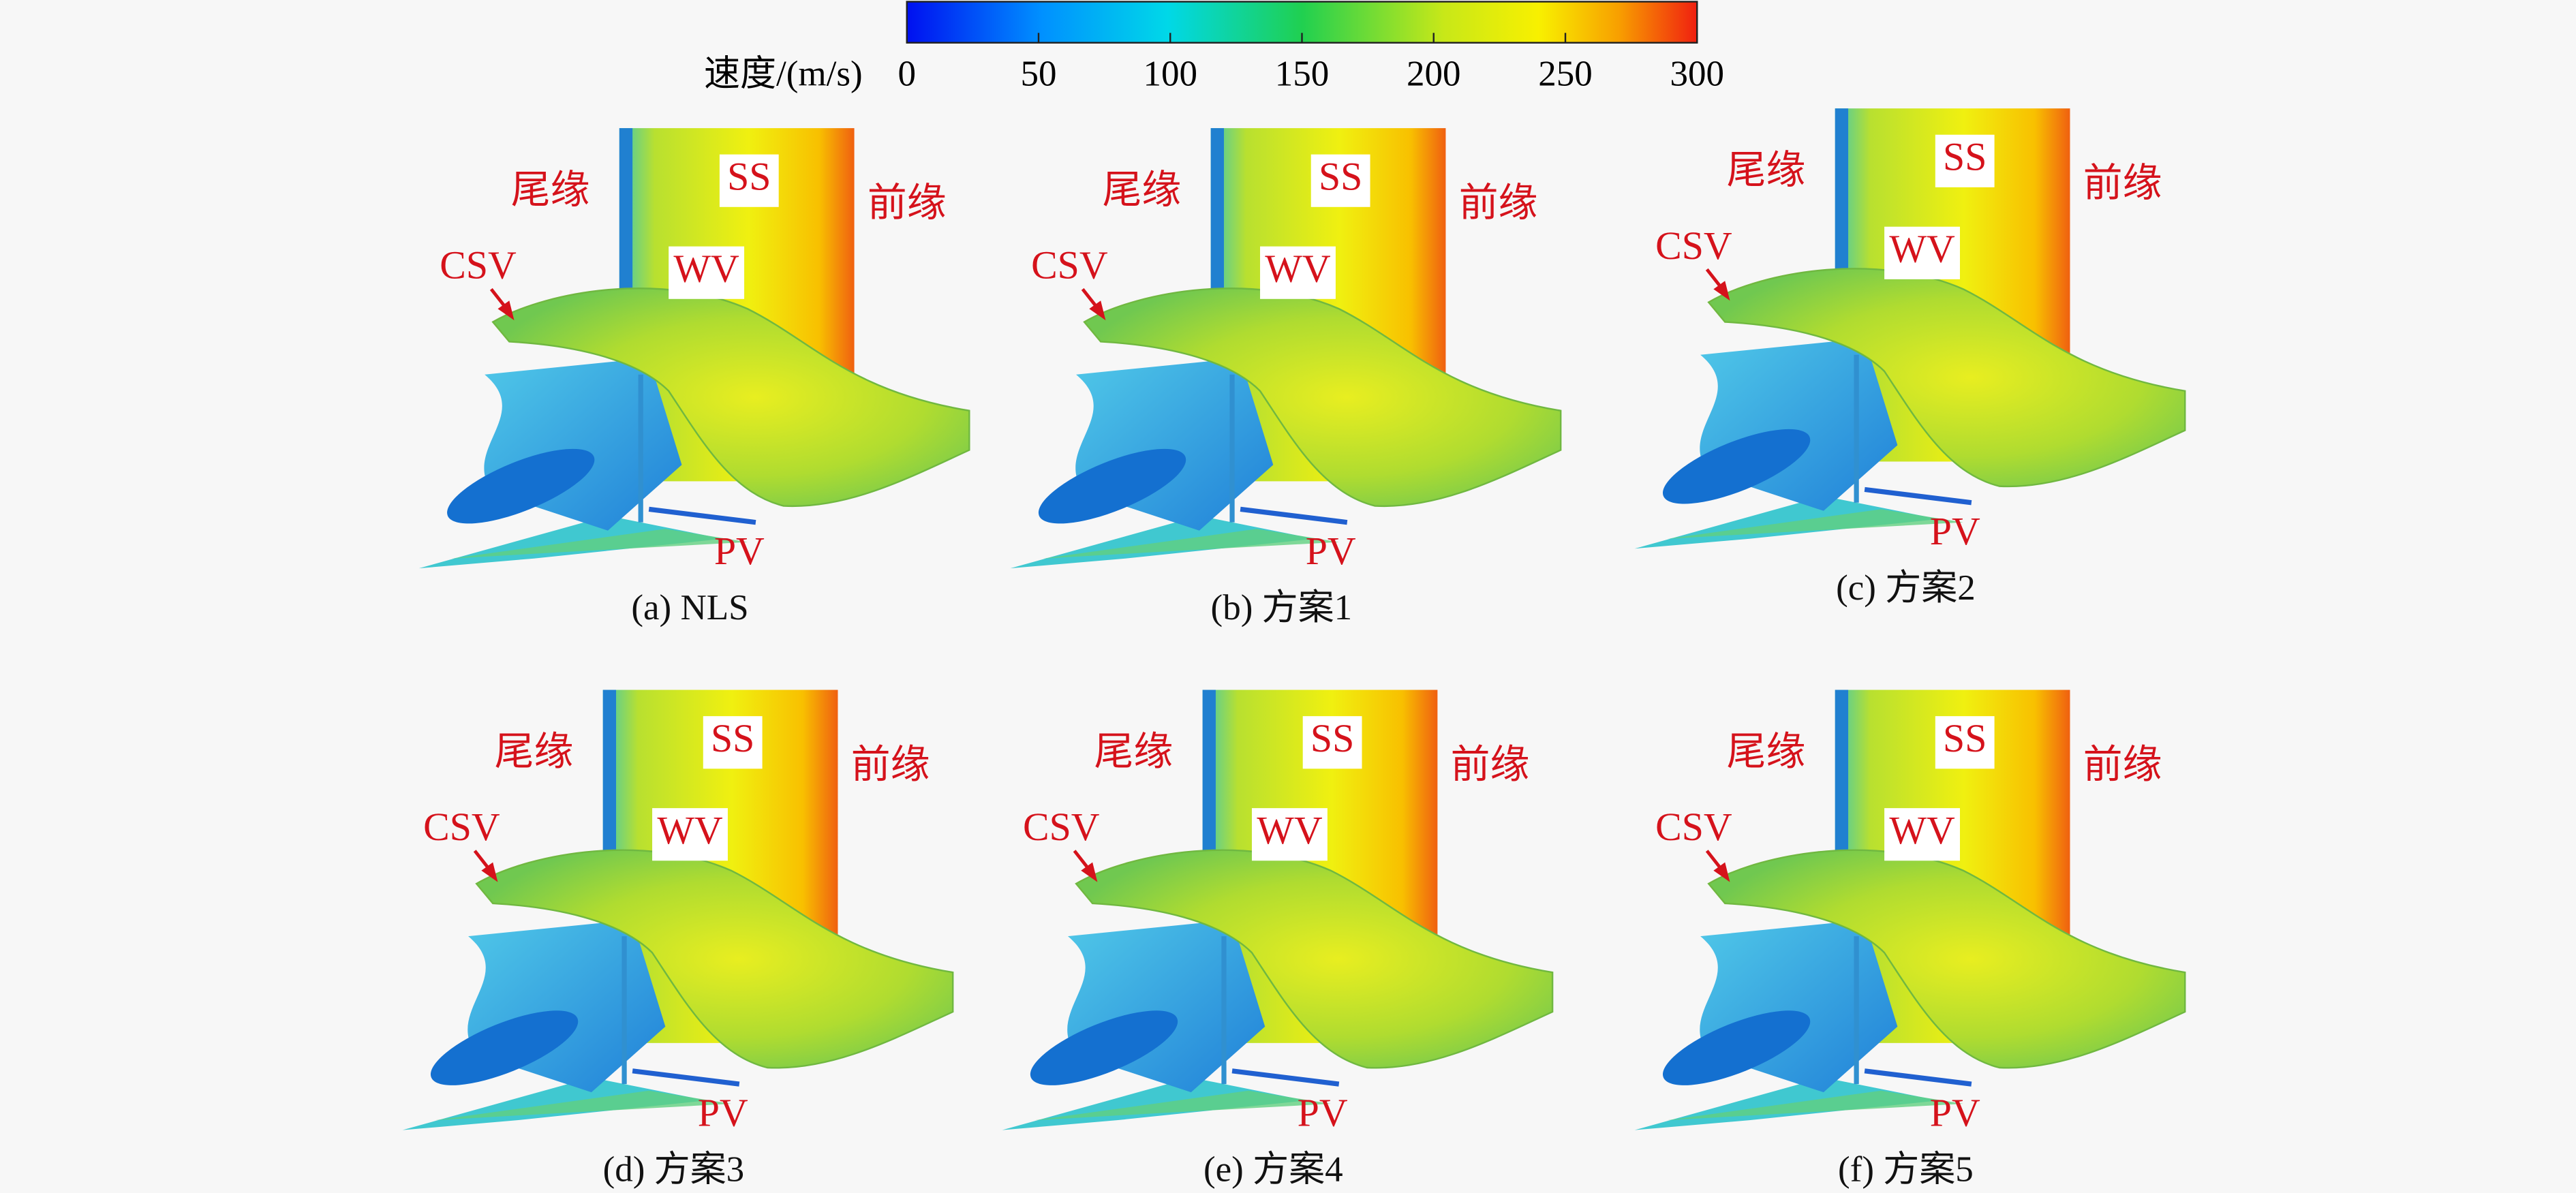 This screenshot has height=1193, width=2576. What do you see at coordinates (1906, 1169) in the screenshot?
I see `panel-caption: (f) 方案5` at bounding box center [1906, 1169].